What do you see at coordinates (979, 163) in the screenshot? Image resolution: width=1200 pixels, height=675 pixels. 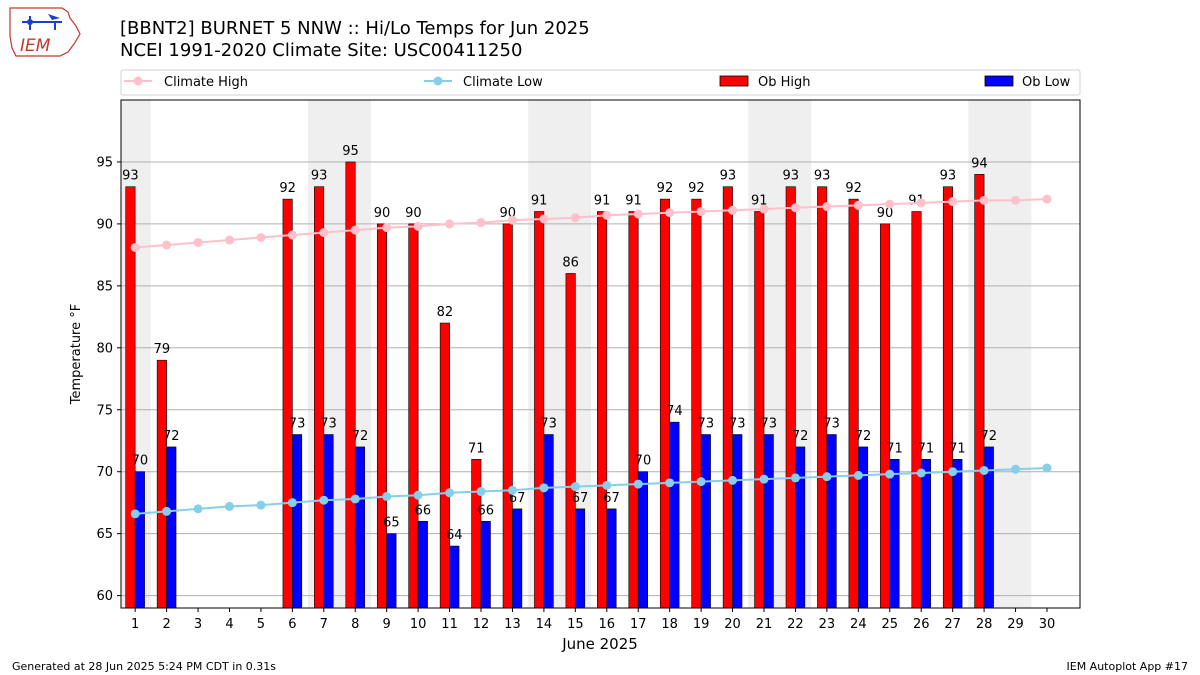 I see `ob-high-value-label: 94` at bounding box center [979, 163].